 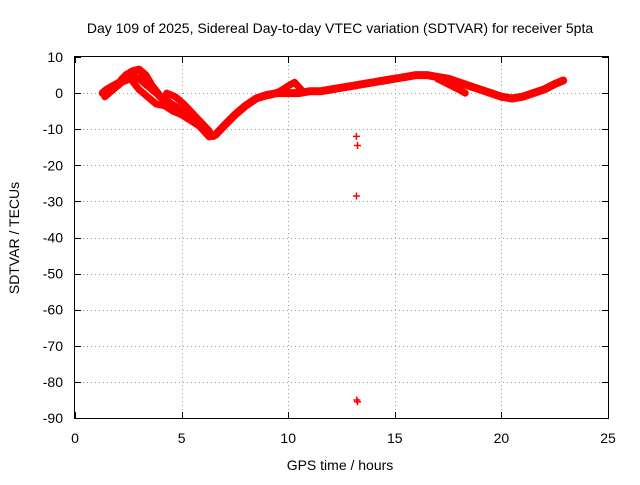 I want to click on x-tick-label: 0, so click(x=75, y=438).